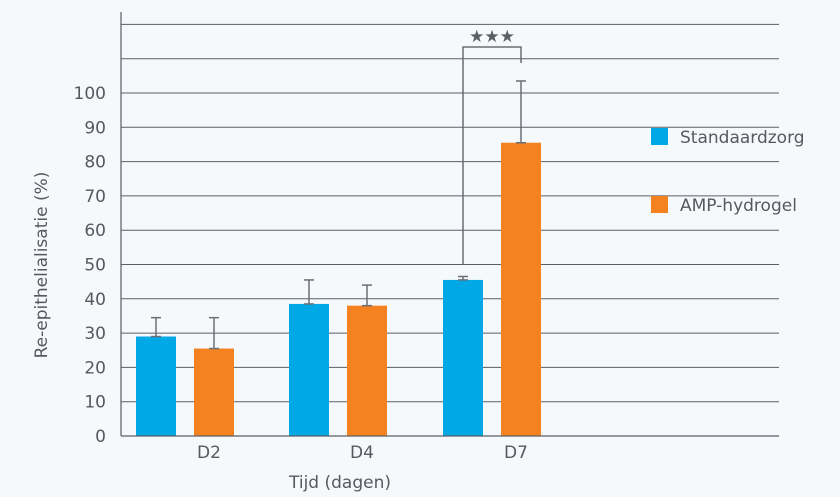 The width and height of the screenshot is (840, 497). I want to click on y-tick-label: 60, so click(95, 231).